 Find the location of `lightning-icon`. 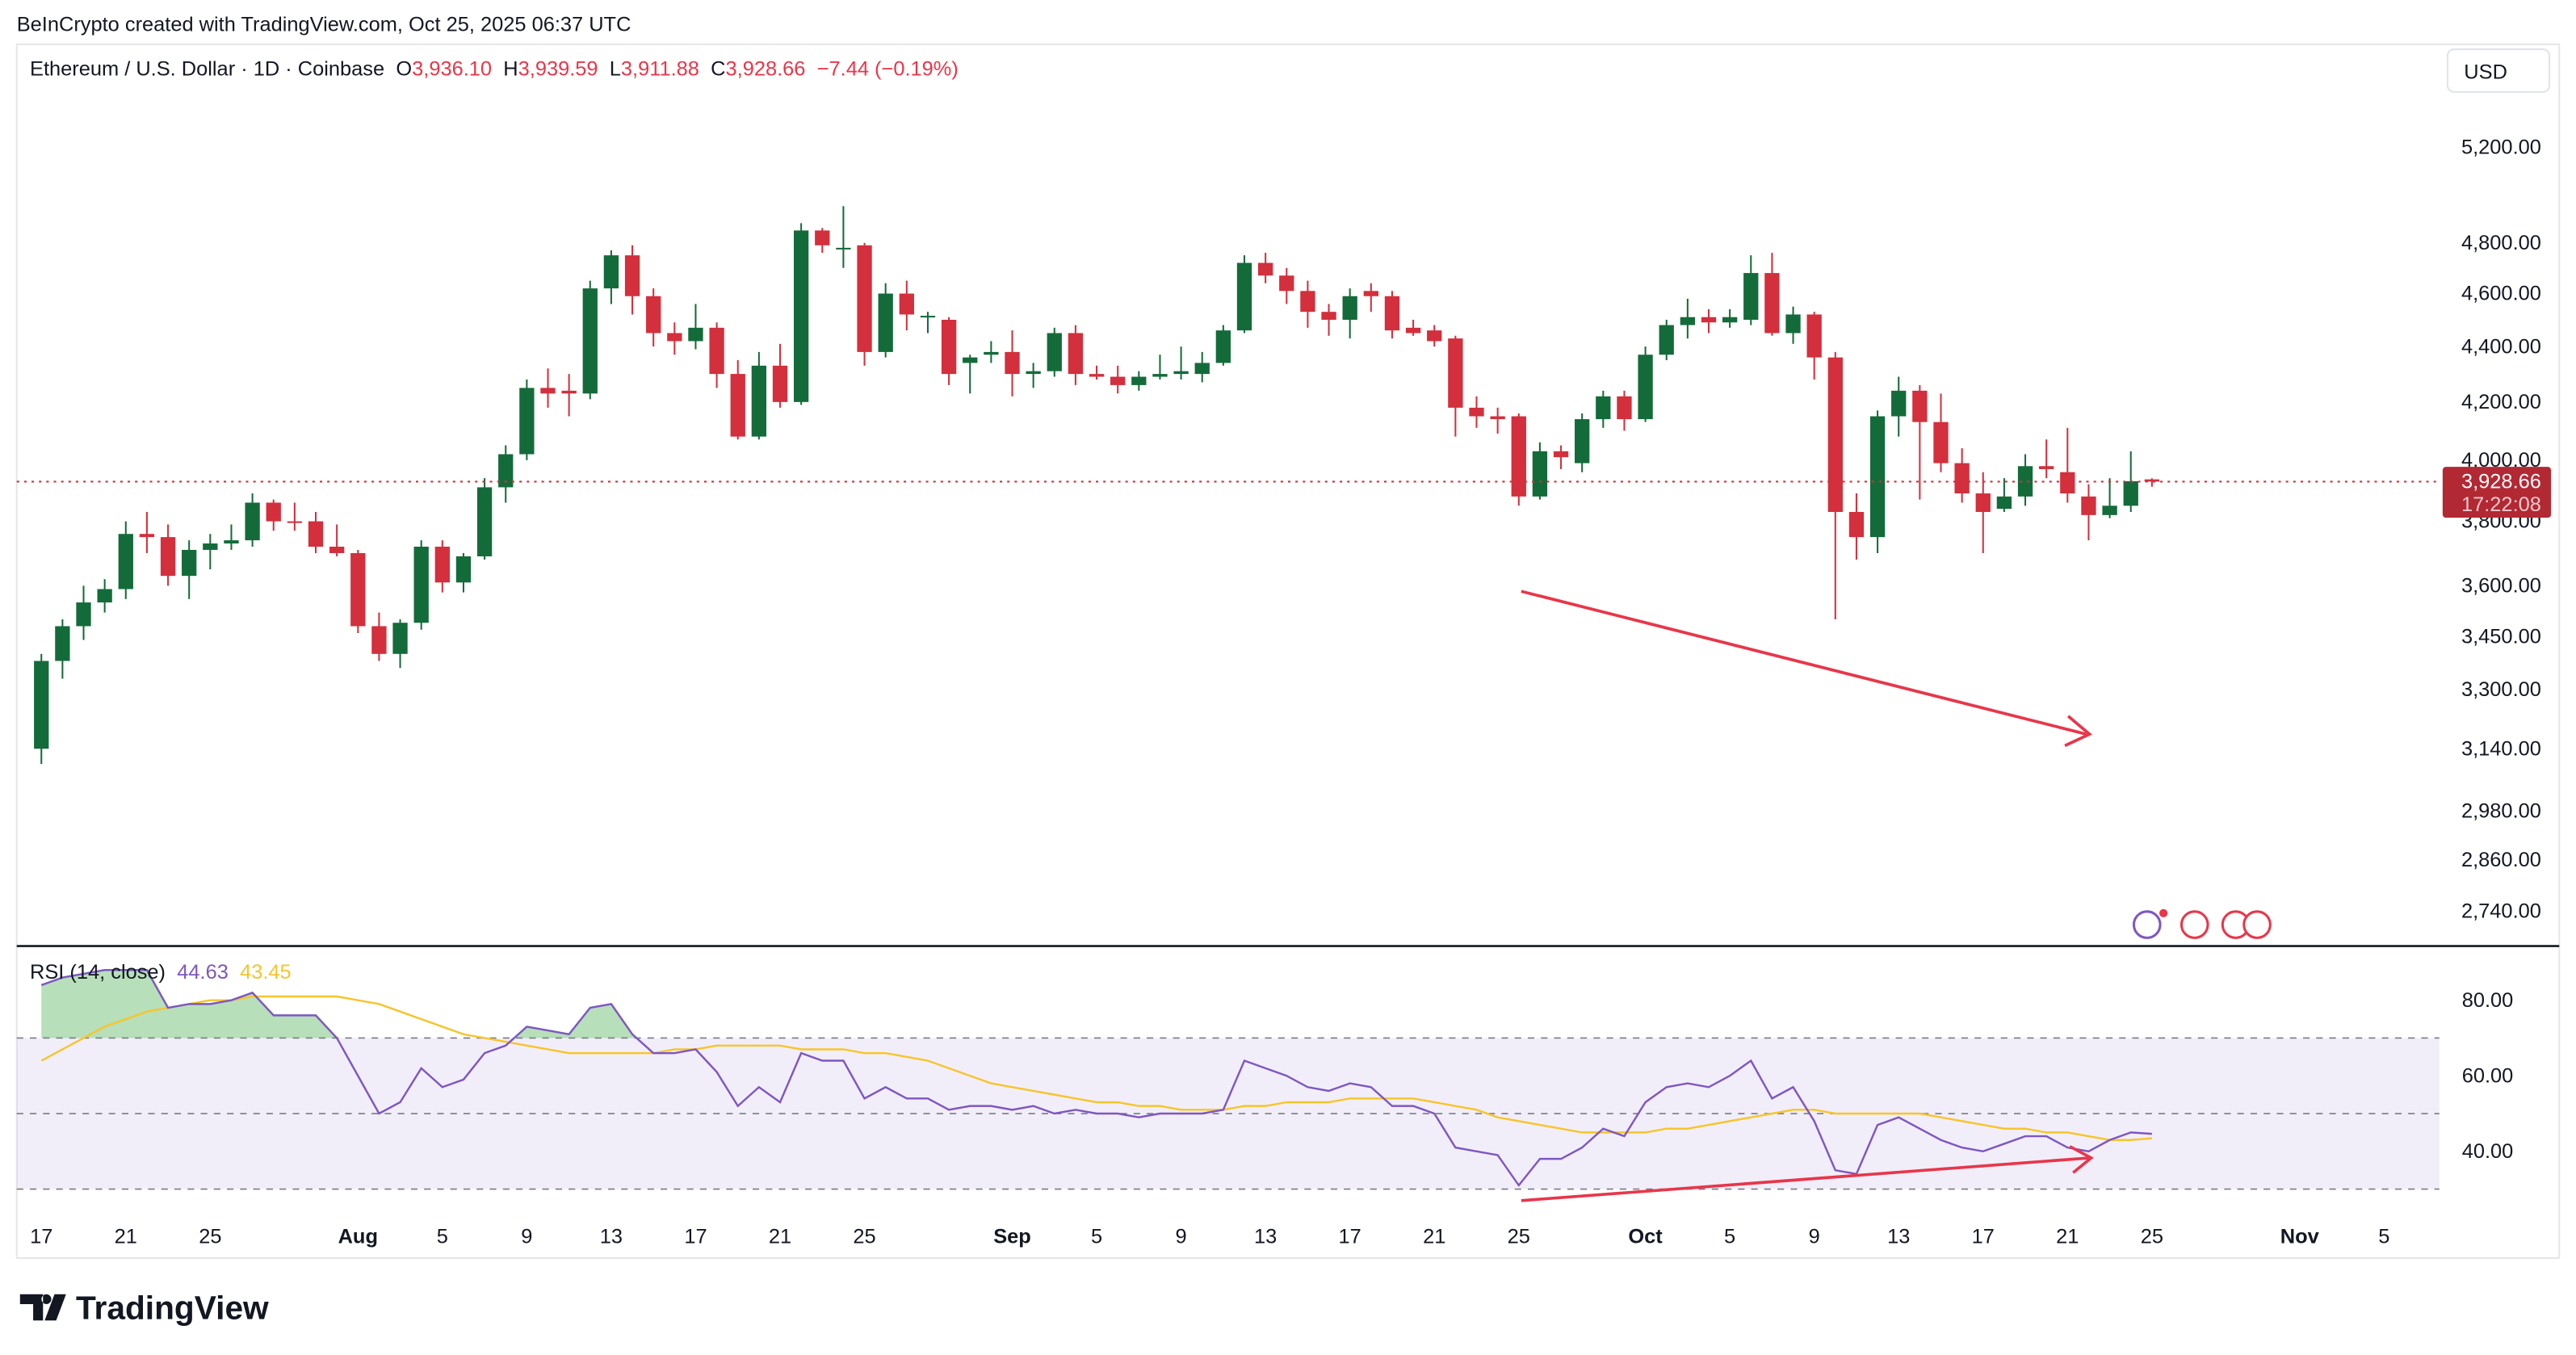

lightning-icon is located at coordinates (2147, 925).